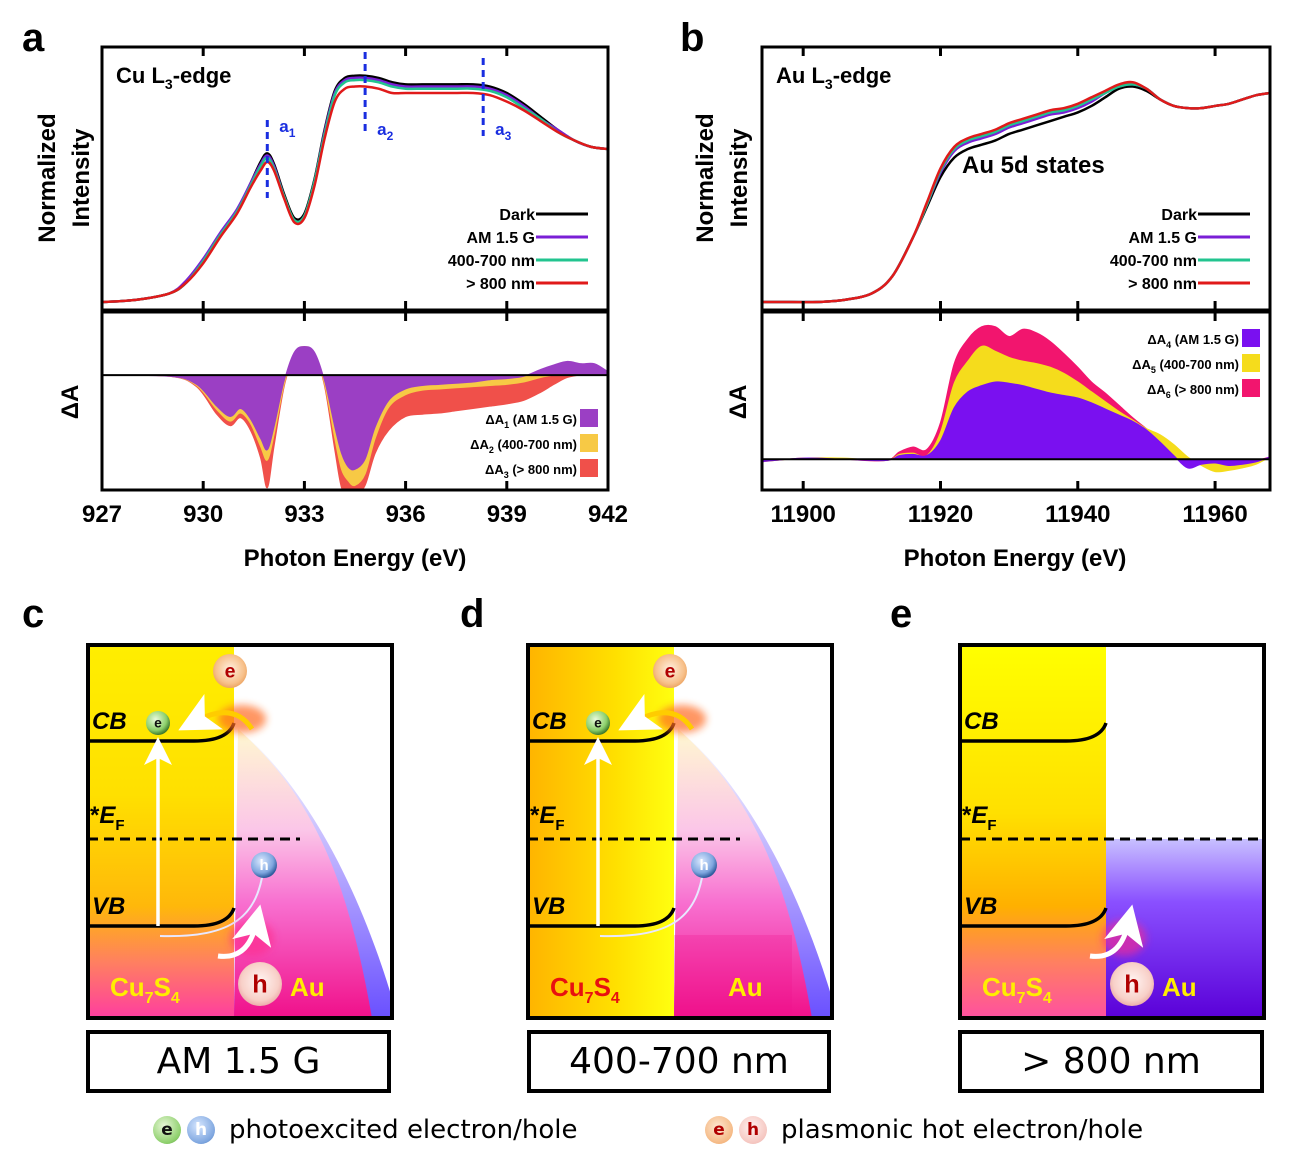 This screenshot has height=1171, width=1291. Describe the element at coordinates (406, 514) in the screenshot. I see `x-tick-label: 936` at that location.